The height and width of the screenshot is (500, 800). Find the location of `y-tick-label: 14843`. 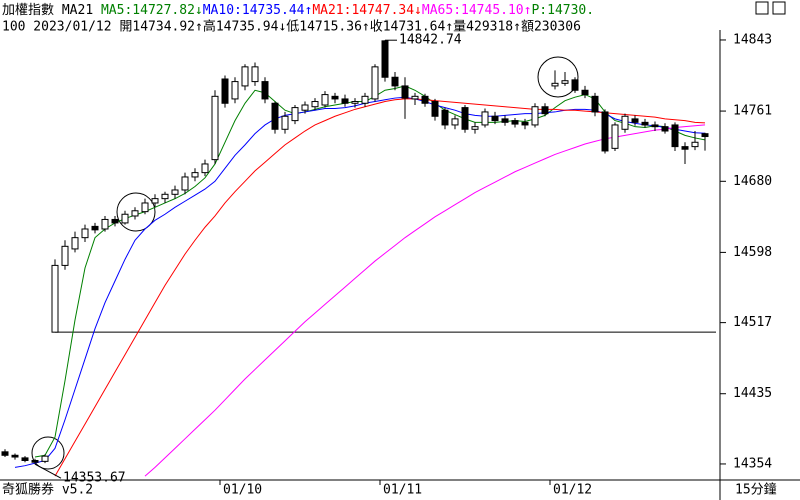

y-tick-label: 14843 is located at coordinates (752, 39).